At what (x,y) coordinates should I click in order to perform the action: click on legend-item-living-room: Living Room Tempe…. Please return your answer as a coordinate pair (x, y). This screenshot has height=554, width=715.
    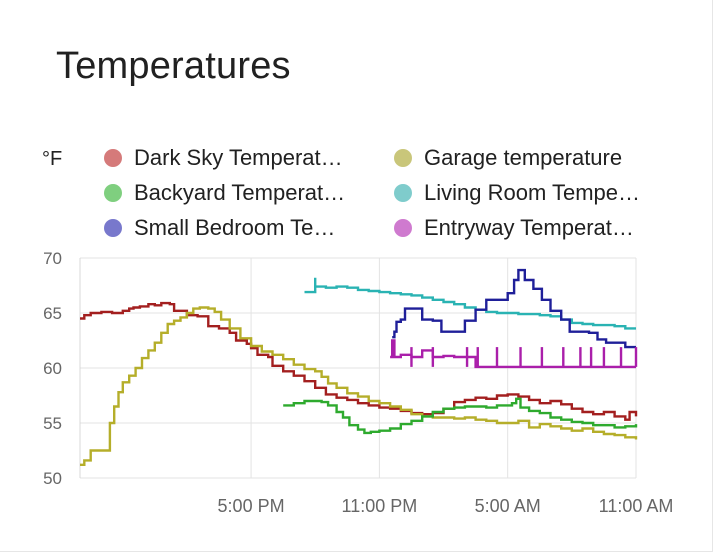
    Looking at the image, I should click on (517, 193).